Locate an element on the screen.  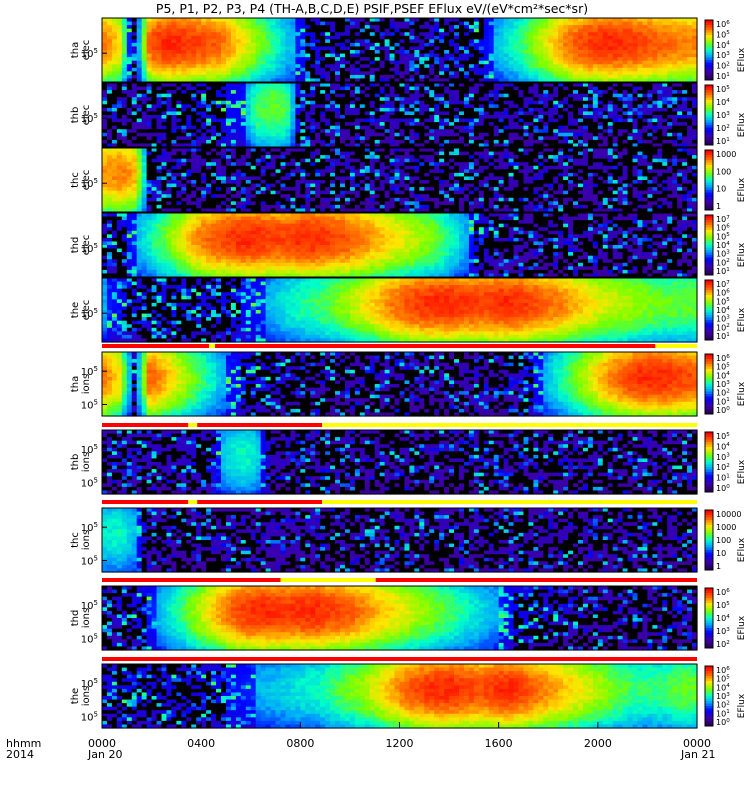
y-tick-label: 105 is located at coordinates (89, 118).